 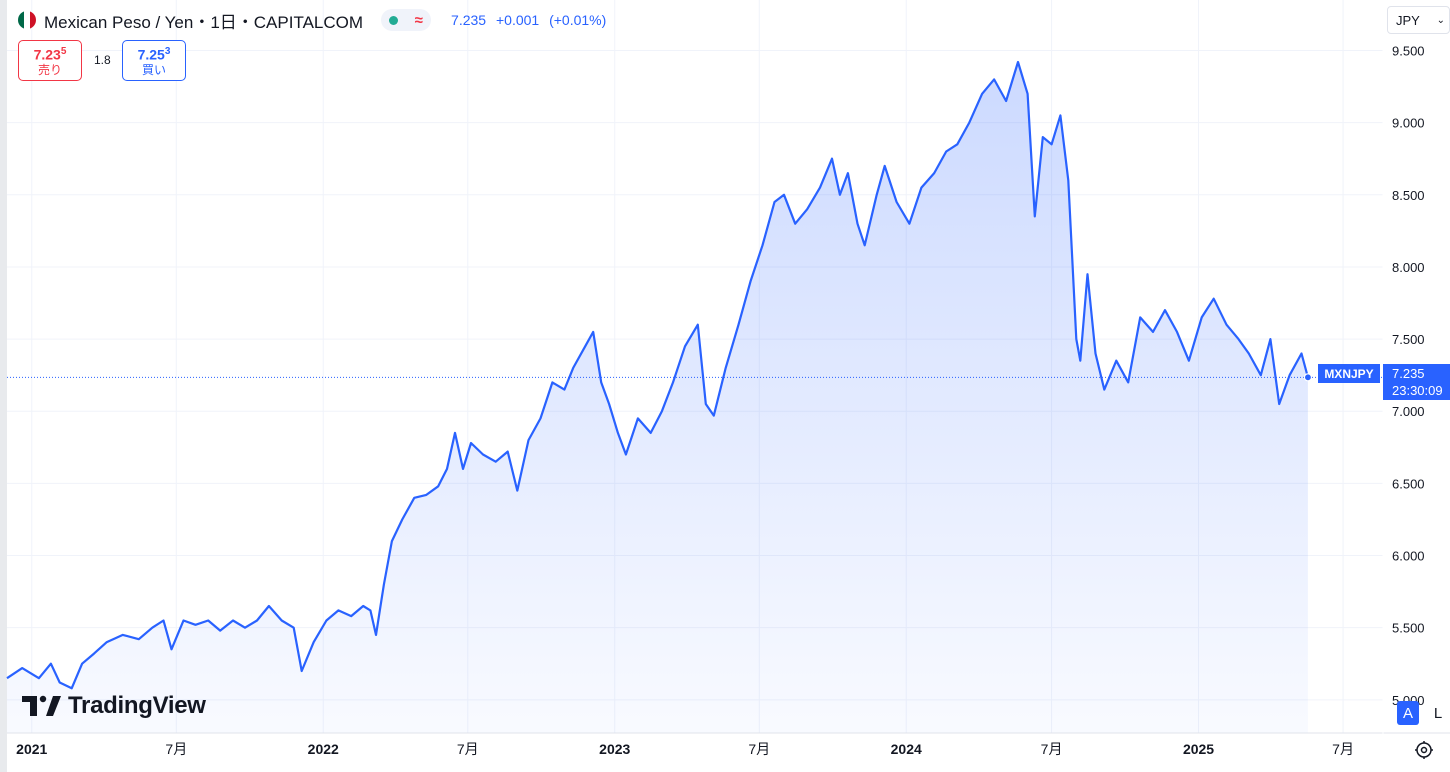 I want to click on price-change-percent: (+0.01%), so click(x=578, y=20).